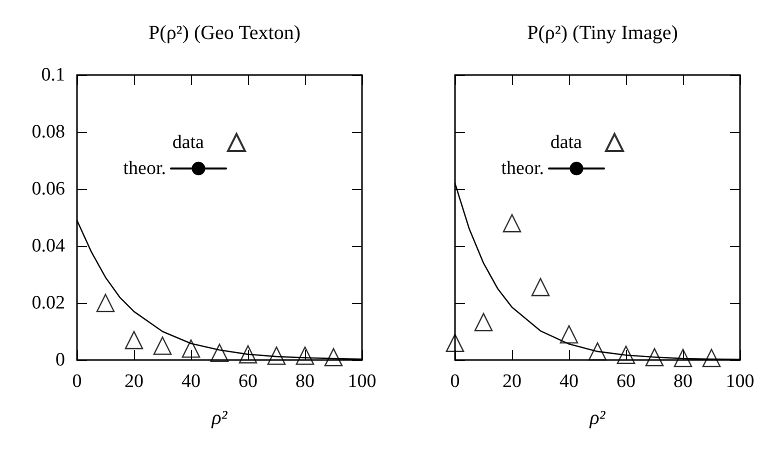 The height and width of the screenshot is (458, 766). Describe the element at coordinates (48, 303) in the screenshot. I see `y-tick-label: 0.02` at that location.